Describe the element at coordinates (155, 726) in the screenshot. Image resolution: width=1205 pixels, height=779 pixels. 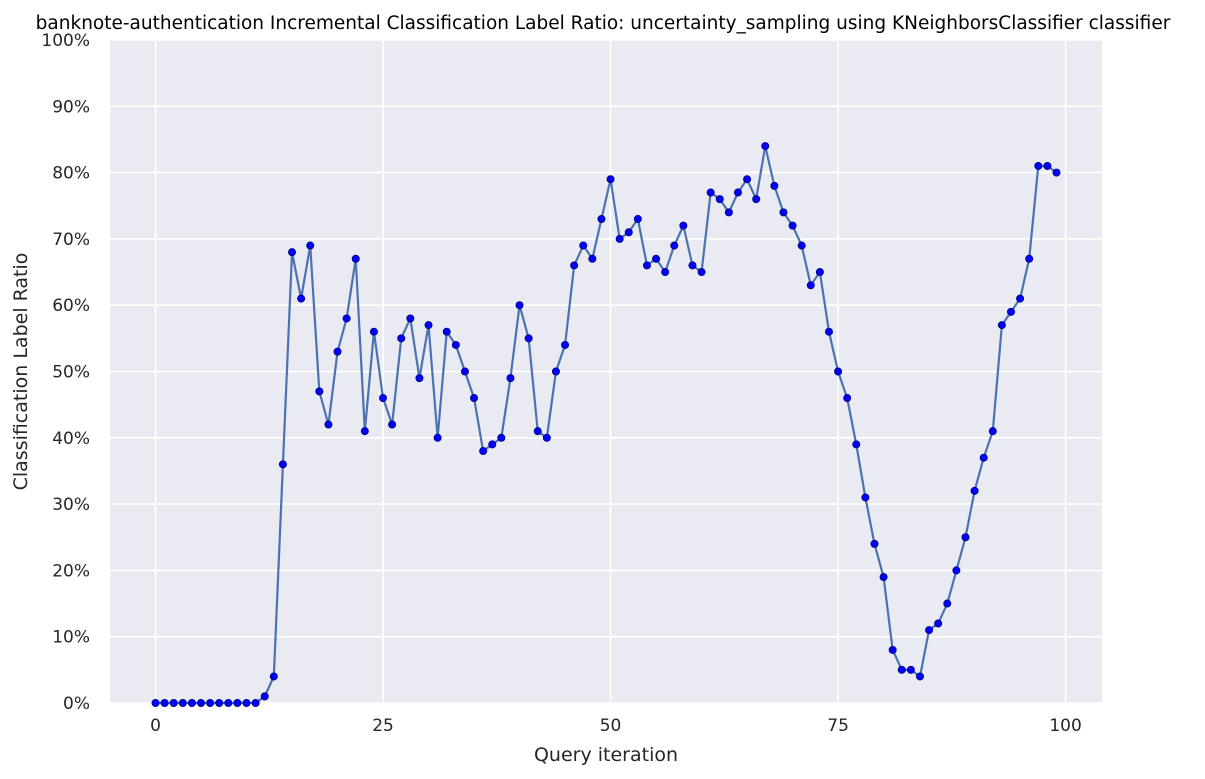
I see `x-tick-label: 0` at that location.